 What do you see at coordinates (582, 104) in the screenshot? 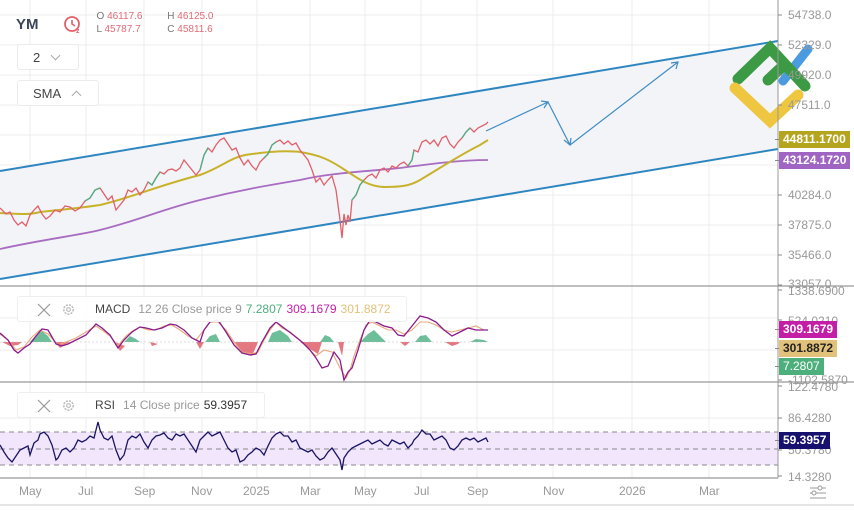
I see `projection-arrows` at bounding box center [582, 104].